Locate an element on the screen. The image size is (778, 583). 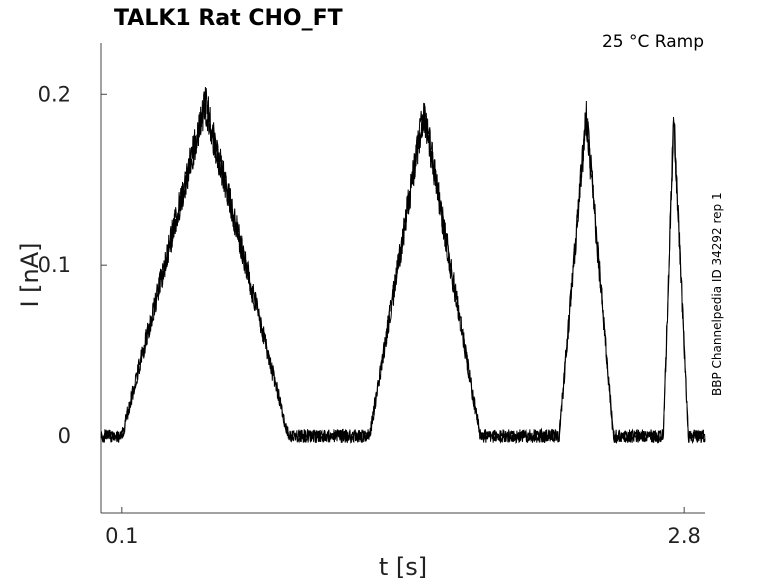
y-axis-label: I [nA] is located at coordinates (30, 274).